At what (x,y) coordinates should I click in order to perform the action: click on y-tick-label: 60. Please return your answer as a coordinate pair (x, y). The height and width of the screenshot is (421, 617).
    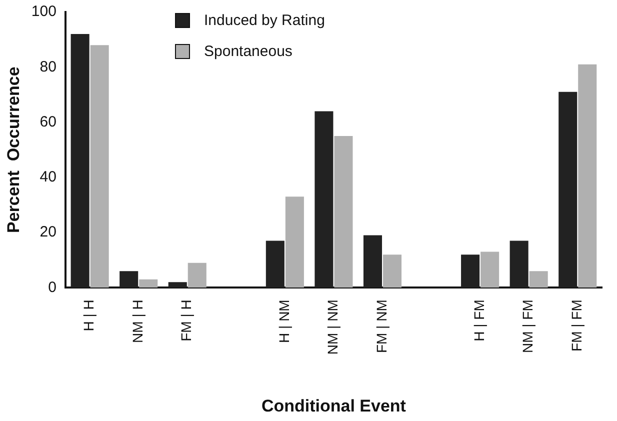
    Looking at the image, I should click on (48, 121).